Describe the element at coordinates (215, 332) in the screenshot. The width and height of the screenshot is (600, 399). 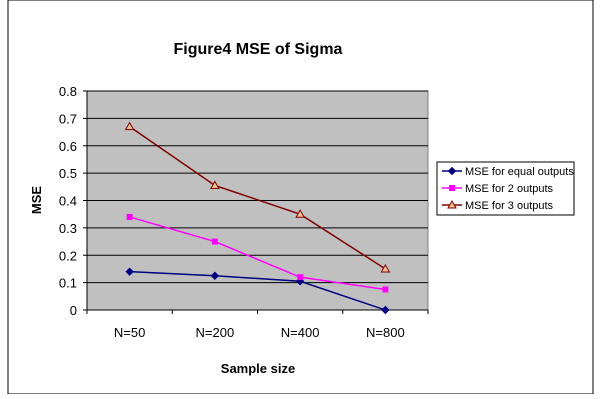
I see `x-tick-label: N=200` at that location.